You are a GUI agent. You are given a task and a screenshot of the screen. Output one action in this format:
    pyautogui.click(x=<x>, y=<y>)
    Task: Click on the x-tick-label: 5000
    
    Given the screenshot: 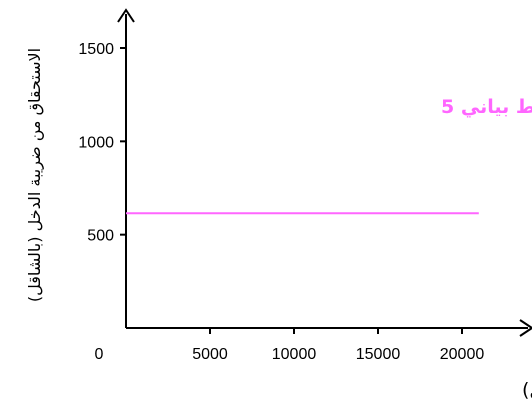 What is the action you would take?
    pyautogui.click(x=210, y=354)
    